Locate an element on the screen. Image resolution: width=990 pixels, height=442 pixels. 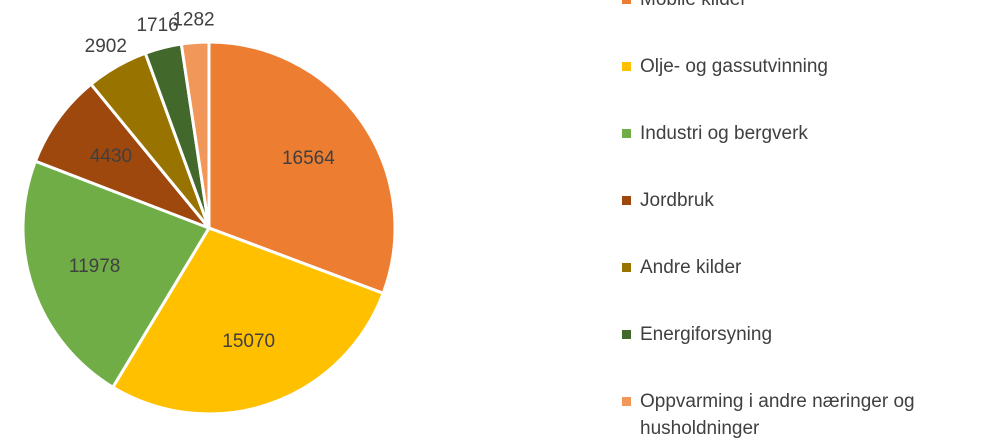
data-label: 4430 is located at coordinates (111, 156).